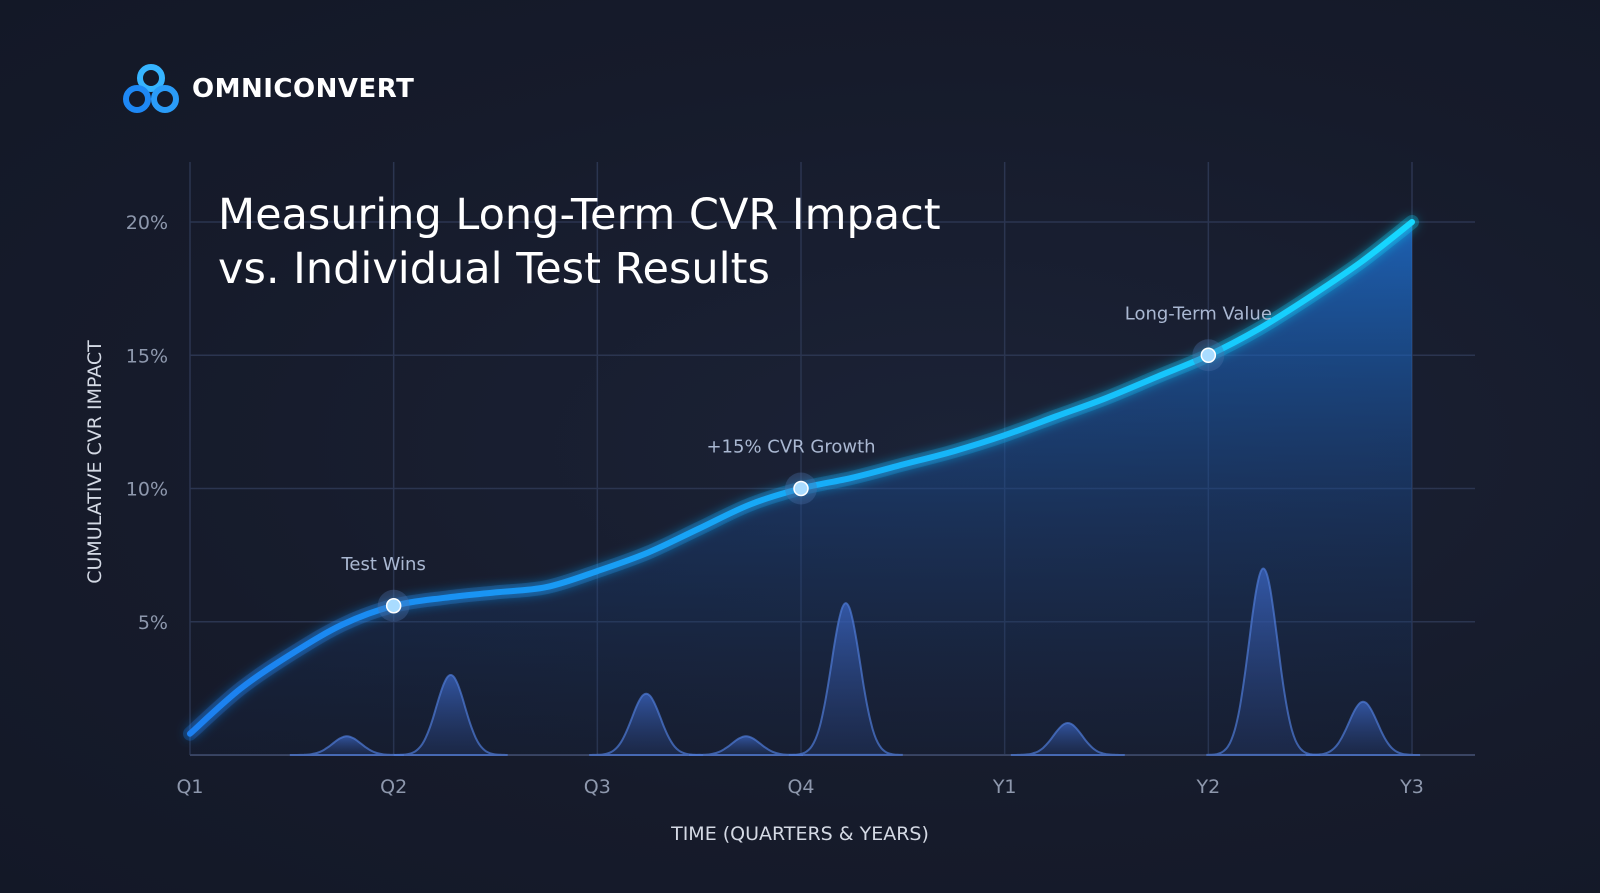 The width and height of the screenshot is (1600, 893). What do you see at coordinates (393, 787) in the screenshot?
I see `x-tick-label-q2: Q2` at bounding box center [393, 787].